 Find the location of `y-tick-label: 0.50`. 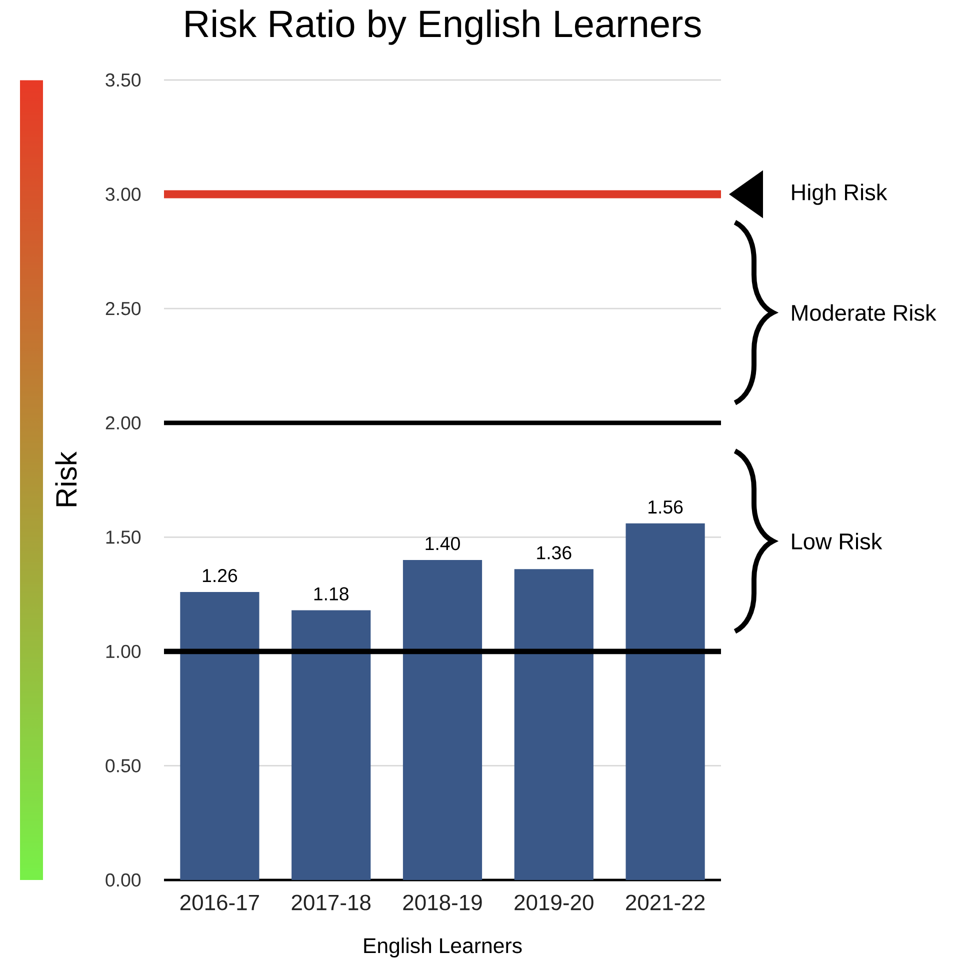

y-tick-label: 0.50 is located at coordinates (123, 765).